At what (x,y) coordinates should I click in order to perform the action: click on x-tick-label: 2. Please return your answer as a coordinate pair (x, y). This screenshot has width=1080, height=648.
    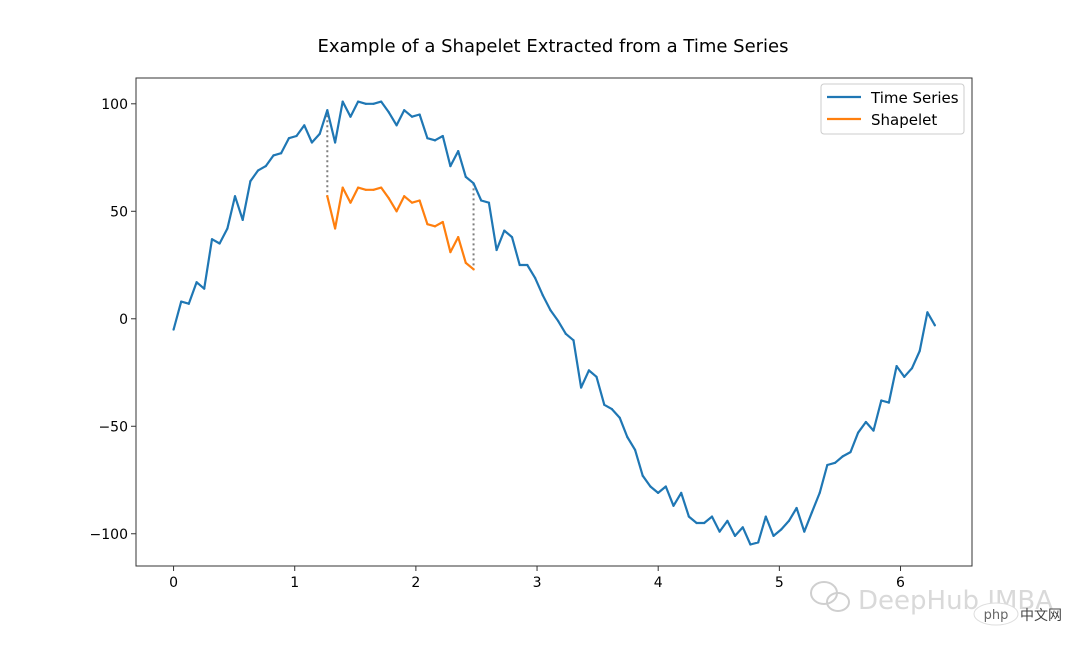
    Looking at the image, I should click on (415, 583).